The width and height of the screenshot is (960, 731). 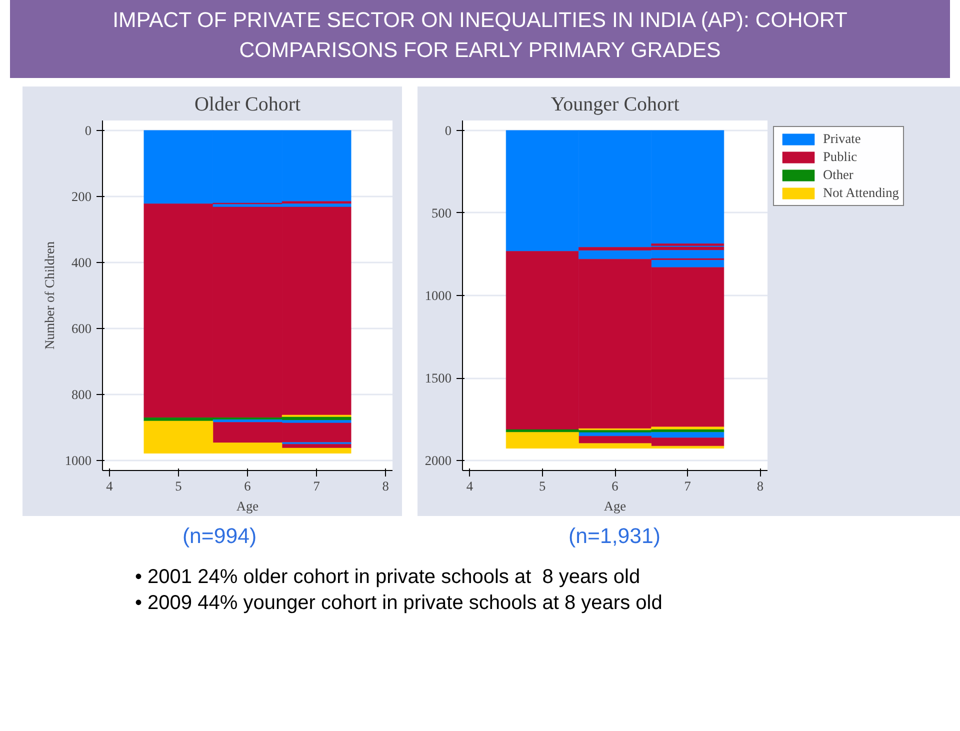 What do you see at coordinates (615, 105) in the screenshot?
I see `chart-title: Younger Cohort` at bounding box center [615, 105].